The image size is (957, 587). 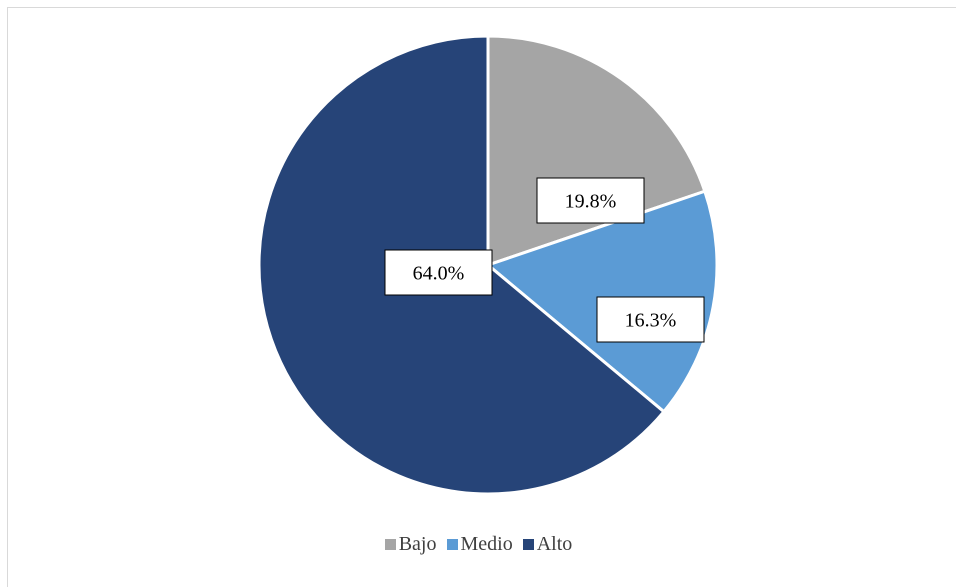 I want to click on legend-item-bajo: Bajo, so click(x=410, y=544).